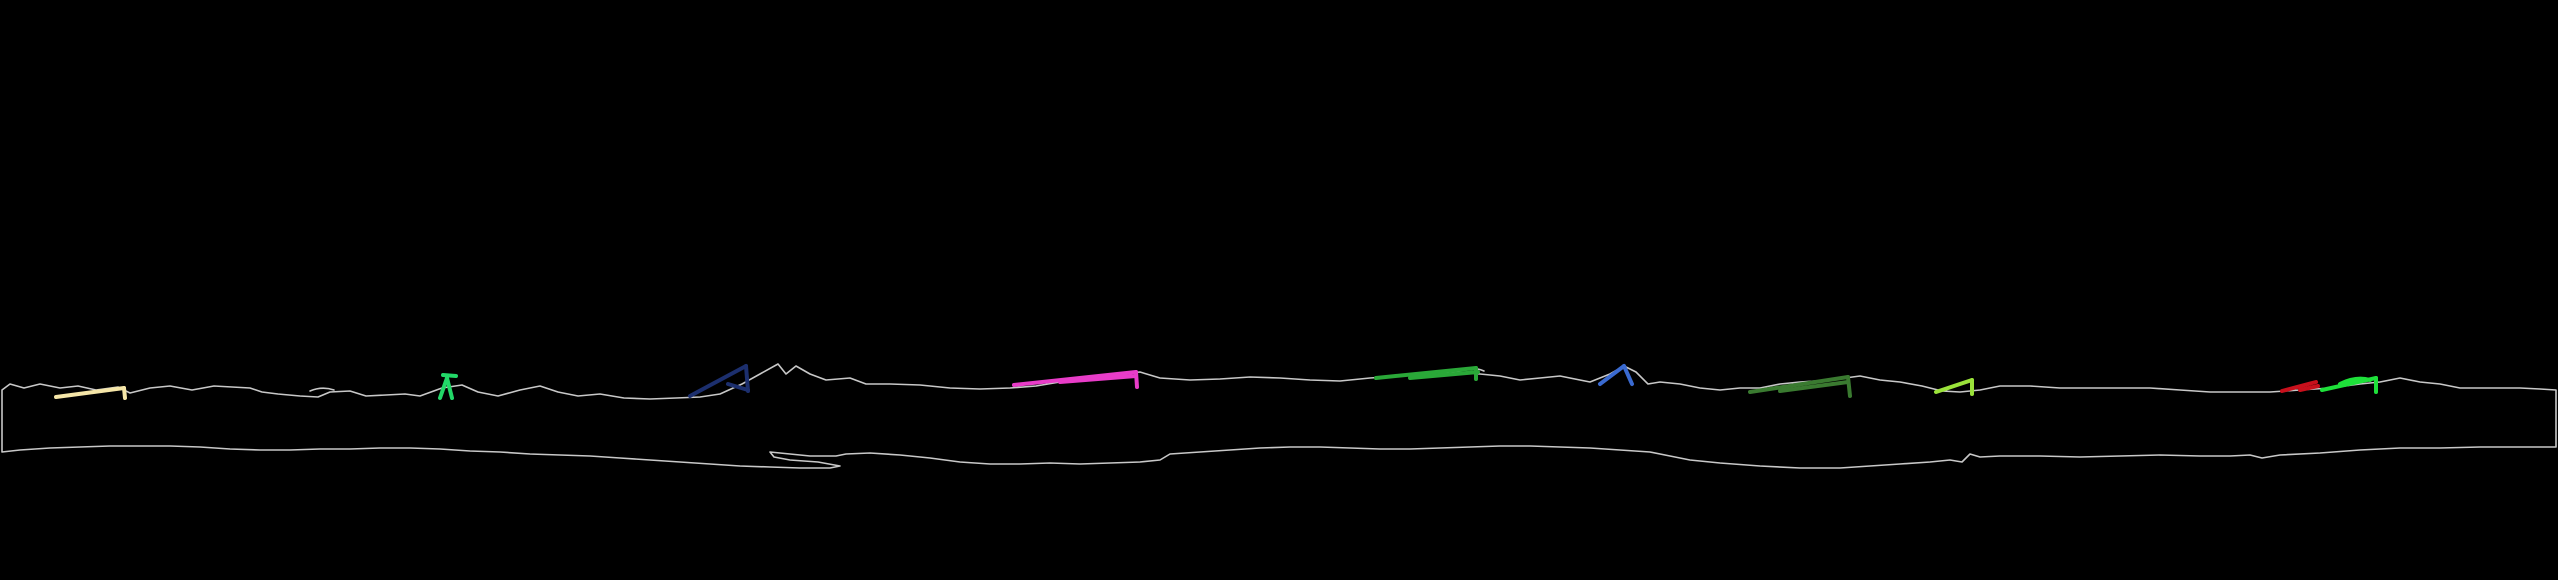 Image resolution: width=2558 pixels, height=580 pixels. Describe the element at coordinates (322, 389) in the screenshot. I see `outline-notch-left` at that location.